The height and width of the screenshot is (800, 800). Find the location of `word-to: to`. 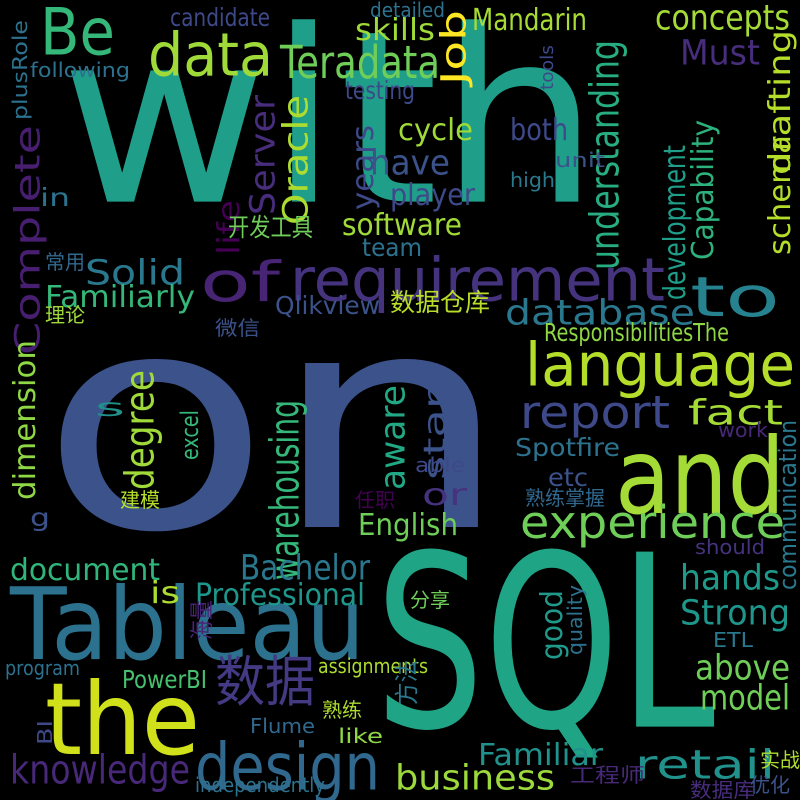

word-to: to is located at coordinates (735, 297).